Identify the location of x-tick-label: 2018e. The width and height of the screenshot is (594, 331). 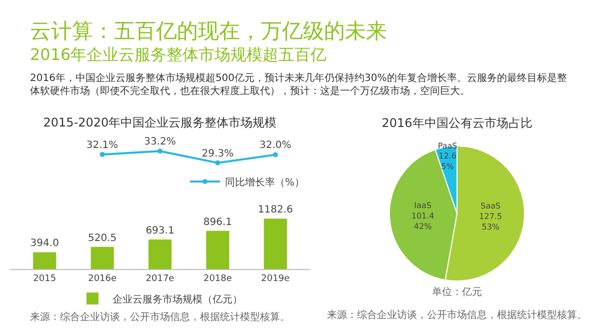
(217, 279).